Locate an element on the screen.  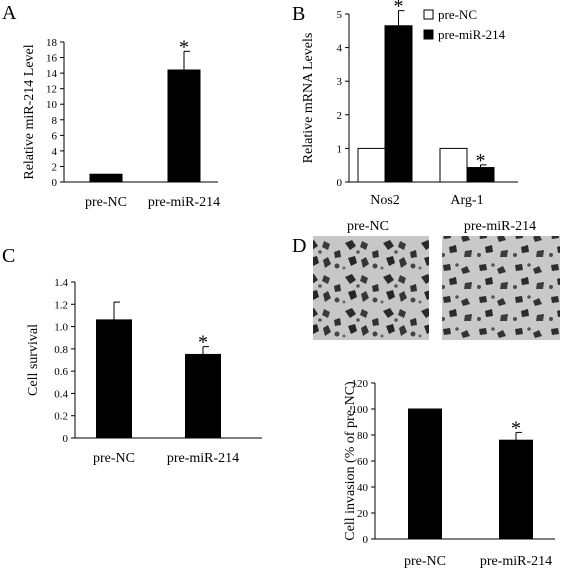
y-tick-label: 1.4 is located at coordinates (61, 283).